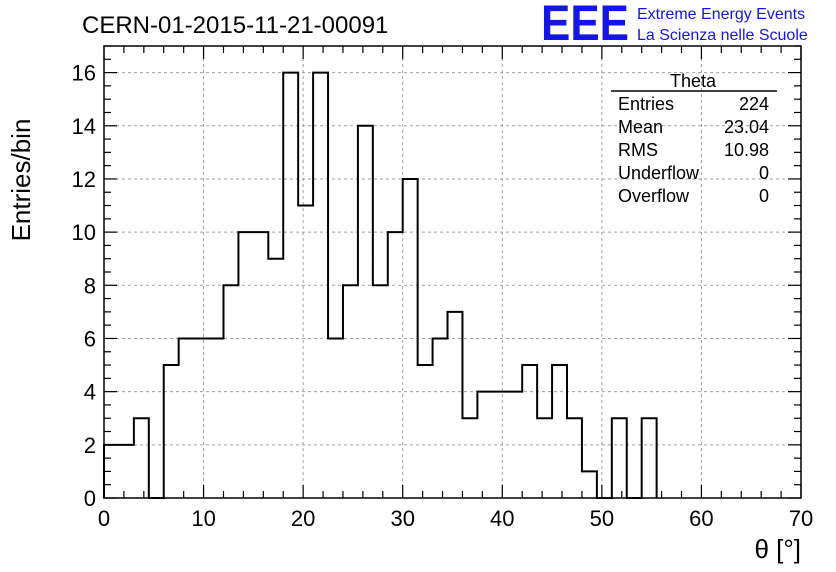  I want to click on x-tick-label-3: 30, so click(402, 518).